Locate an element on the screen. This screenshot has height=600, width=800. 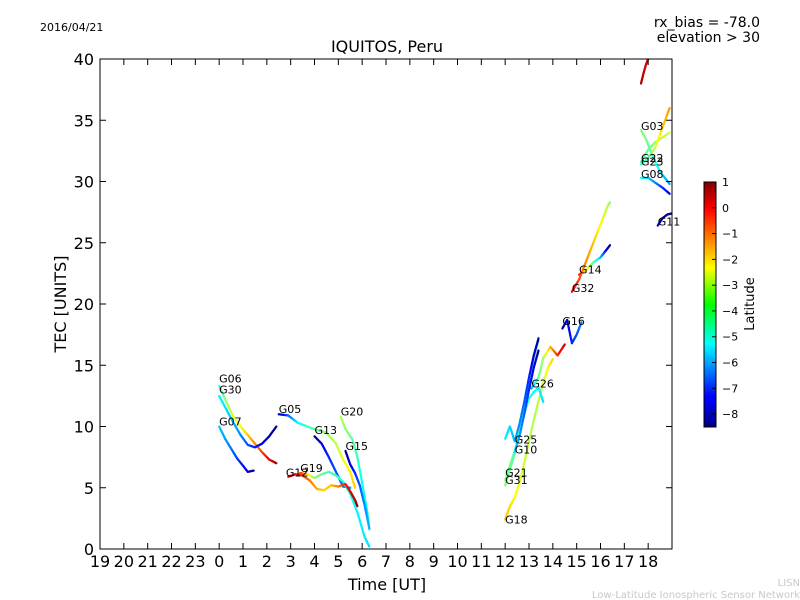
satellite-label-G14: G14 is located at coordinates (590, 269).